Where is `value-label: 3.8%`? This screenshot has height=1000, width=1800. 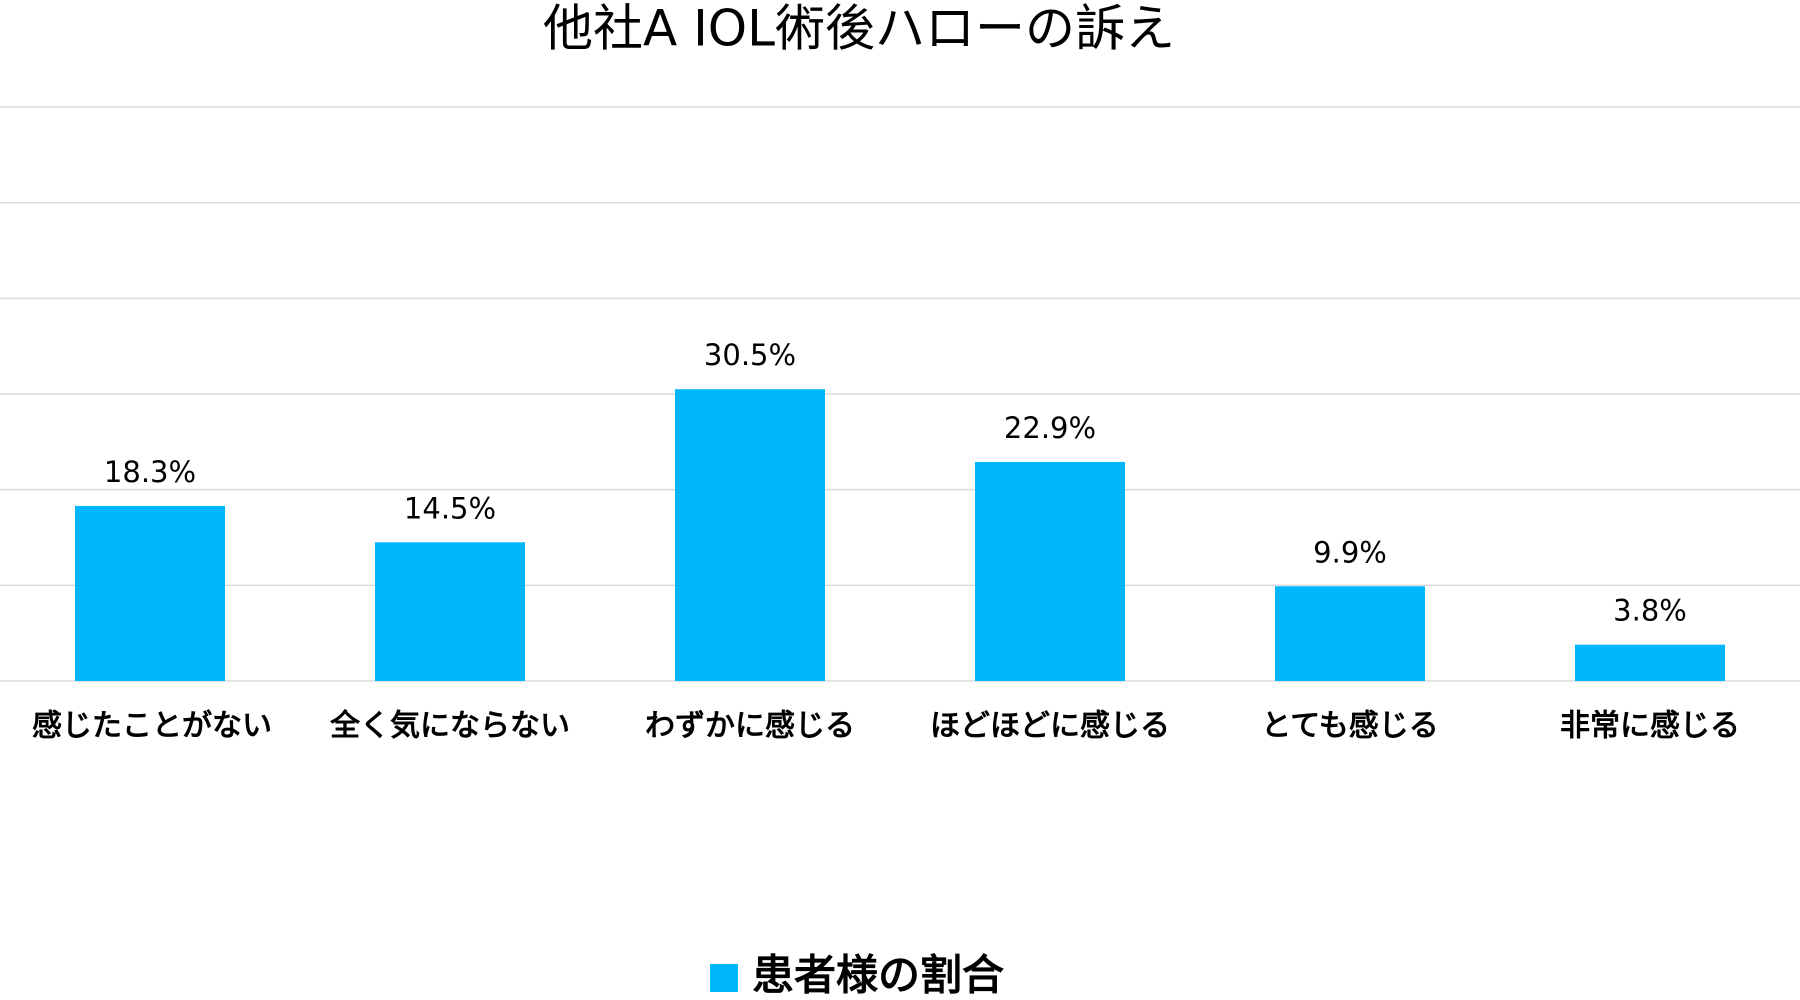 value-label: 3.8% is located at coordinates (1650, 611).